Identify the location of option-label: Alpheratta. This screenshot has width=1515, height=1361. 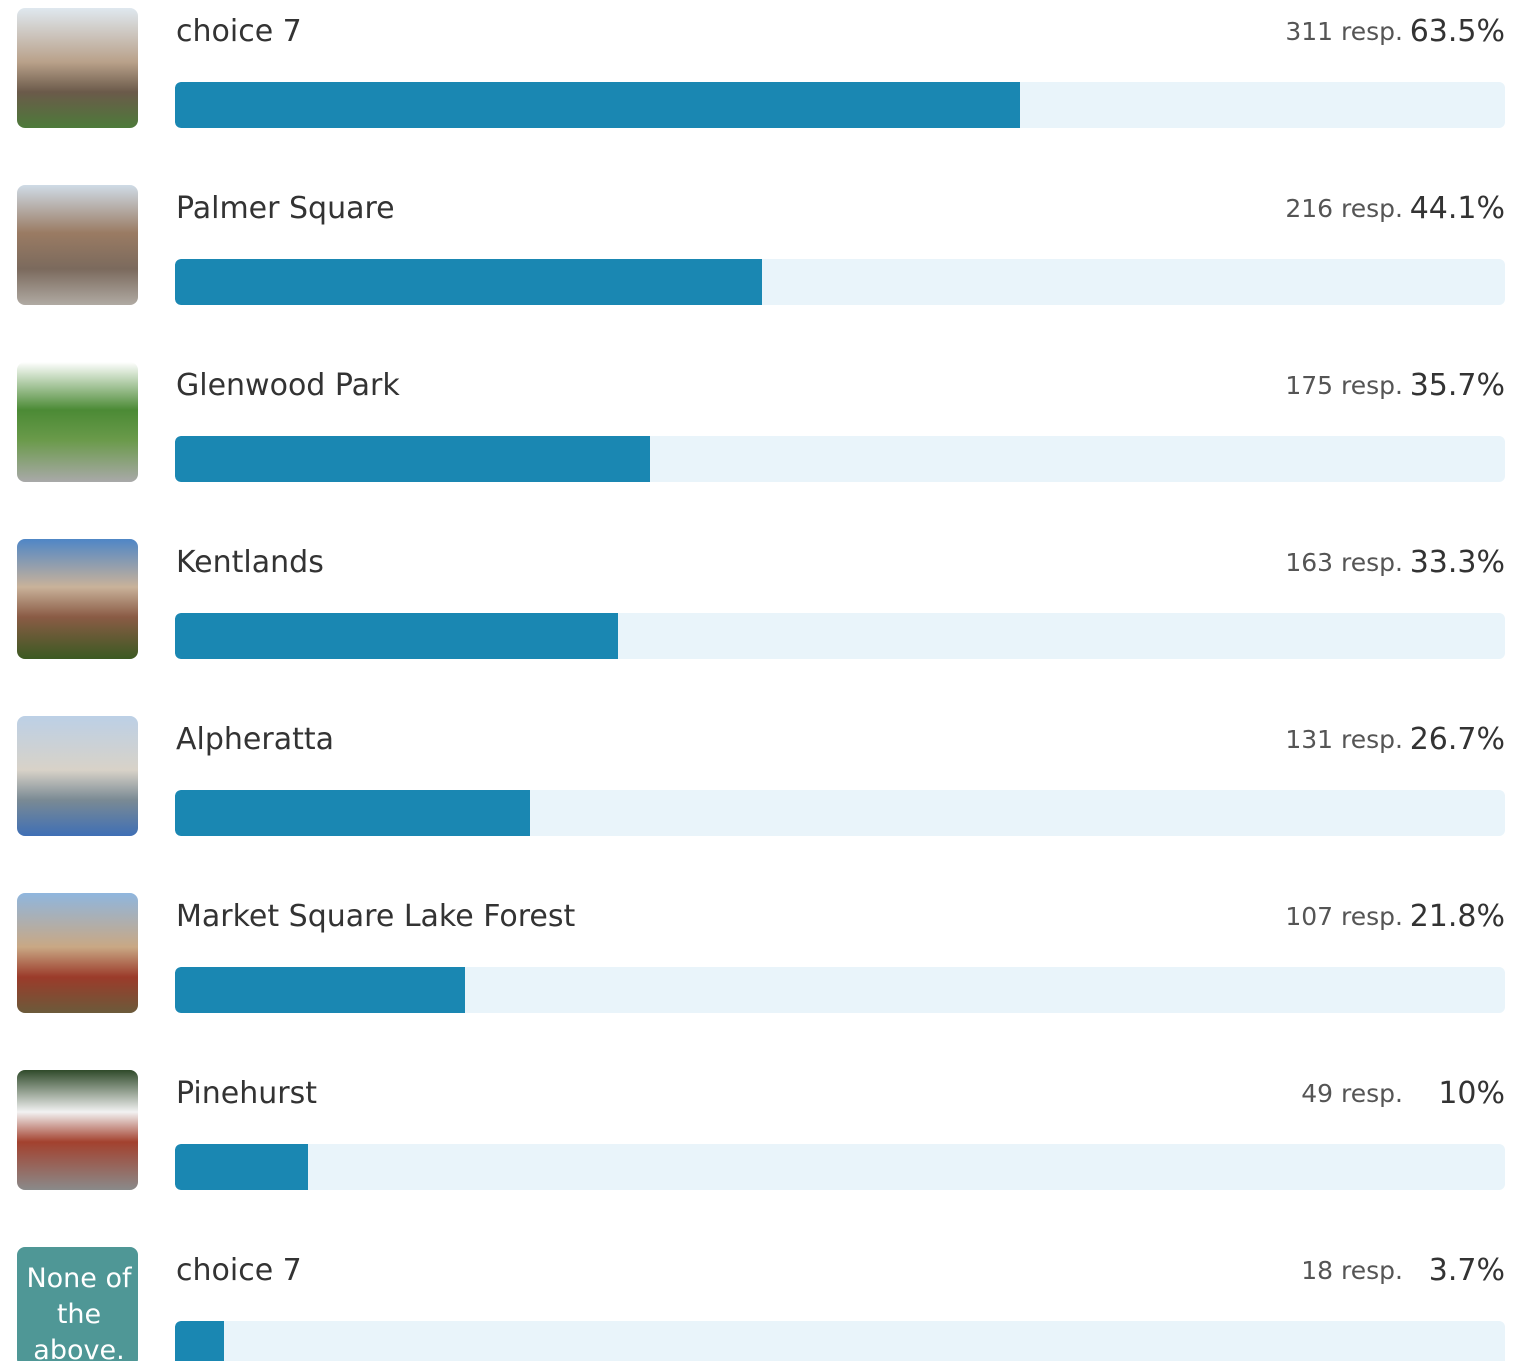
(255, 739).